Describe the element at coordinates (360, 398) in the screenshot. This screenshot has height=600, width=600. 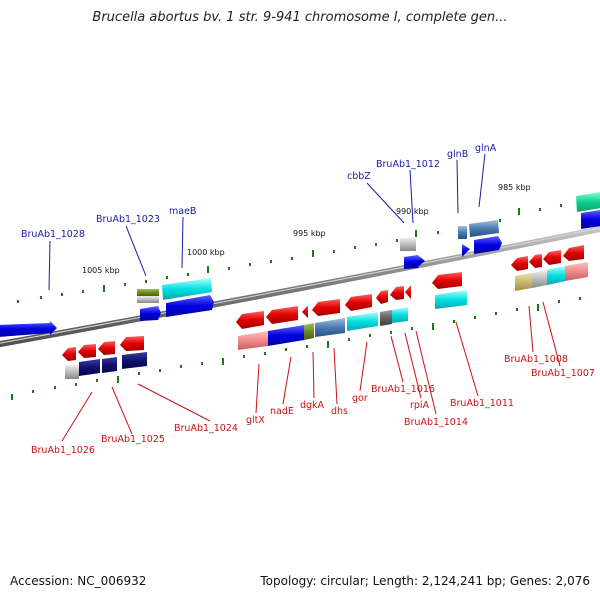
I see `gene-label: gor` at that location.